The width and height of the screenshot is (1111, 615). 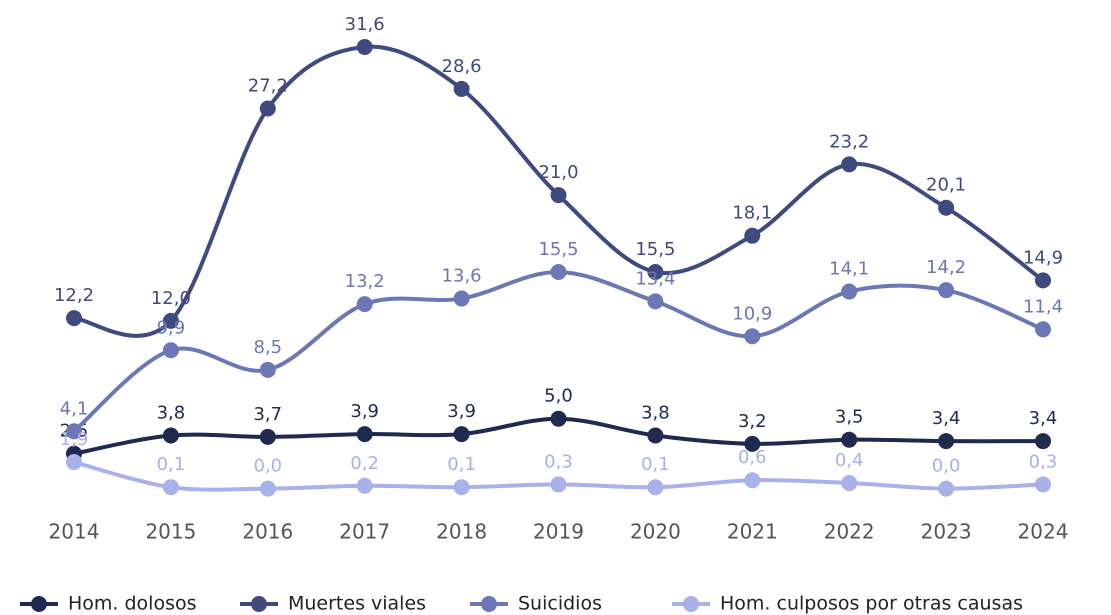 I want to click on data-label: 0,4, so click(x=849, y=460).